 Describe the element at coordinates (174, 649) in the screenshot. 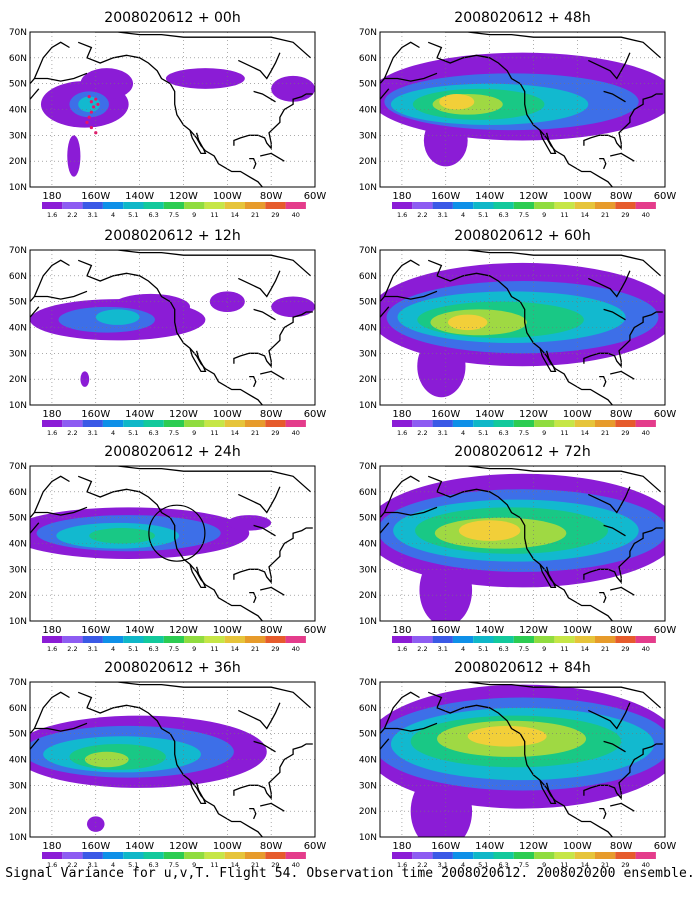

I see `legend-label: 7.5` at that location.